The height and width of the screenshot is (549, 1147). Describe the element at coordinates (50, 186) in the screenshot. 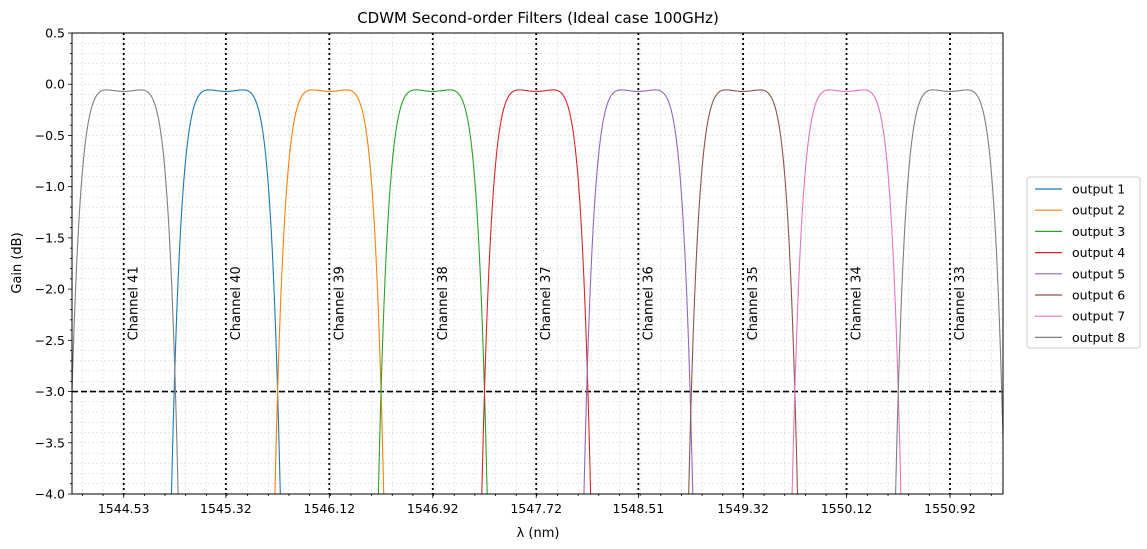

I see `y-tick-label: −1.0` at that location.